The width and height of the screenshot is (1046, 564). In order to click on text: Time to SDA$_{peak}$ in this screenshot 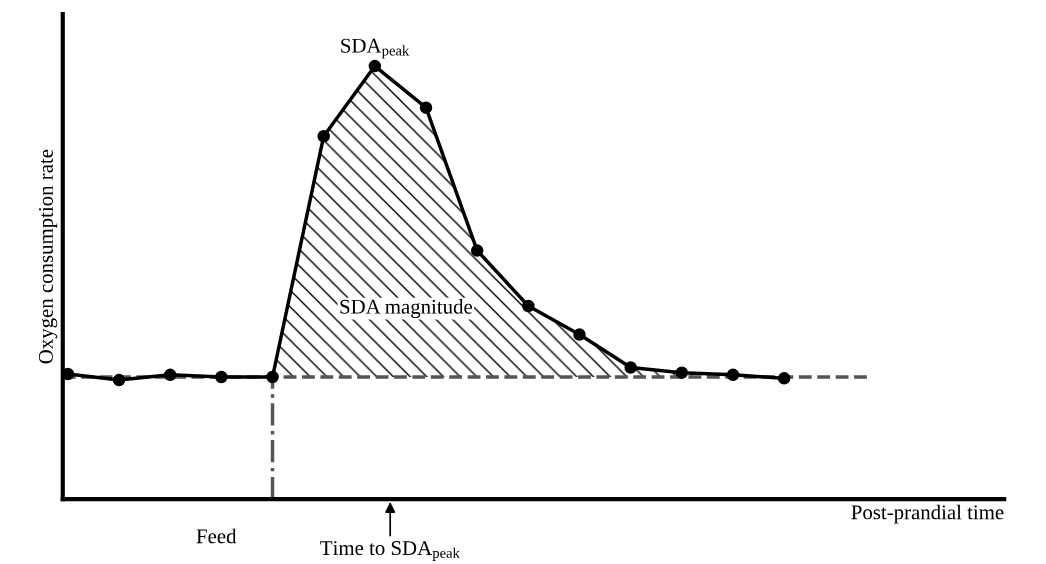, I will do `click(390, 551)`.